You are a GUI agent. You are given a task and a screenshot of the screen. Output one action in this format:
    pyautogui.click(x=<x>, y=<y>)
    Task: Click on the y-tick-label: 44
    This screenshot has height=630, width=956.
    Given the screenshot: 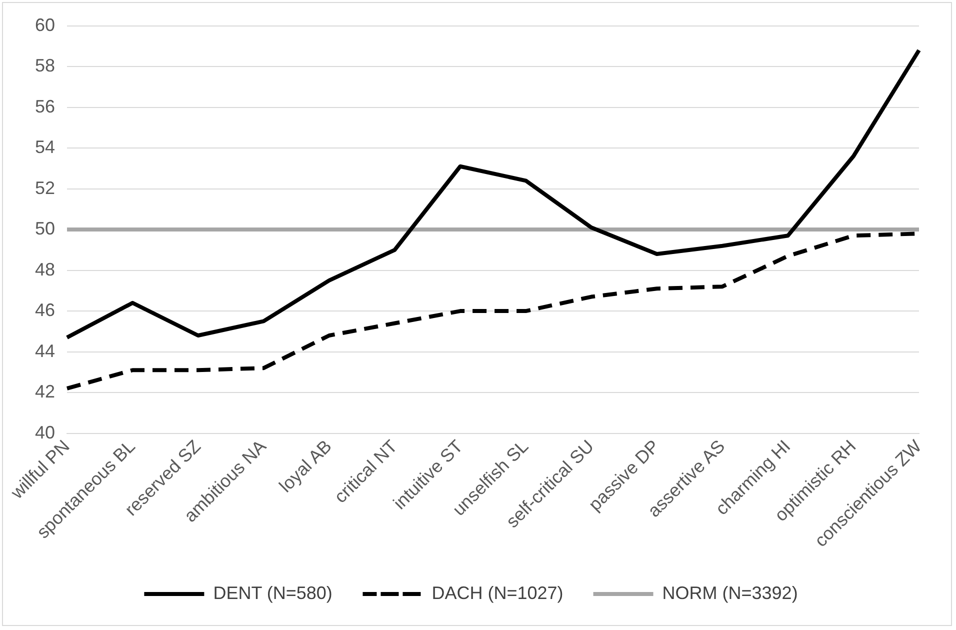 What is the action you would take?
    pyautogui.click(x=45, y=350)
    